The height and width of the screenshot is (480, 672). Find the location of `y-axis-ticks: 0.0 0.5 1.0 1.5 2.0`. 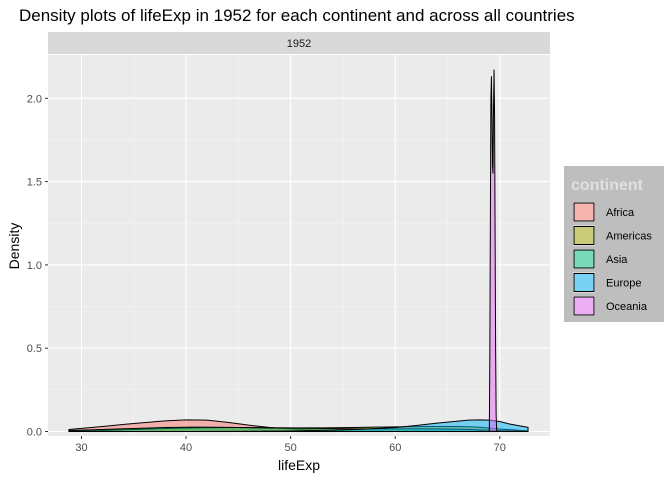

y-axis-ticks: 0.0 0.5 1.0 1.5 2.0 is located at coordinates (37, 266).